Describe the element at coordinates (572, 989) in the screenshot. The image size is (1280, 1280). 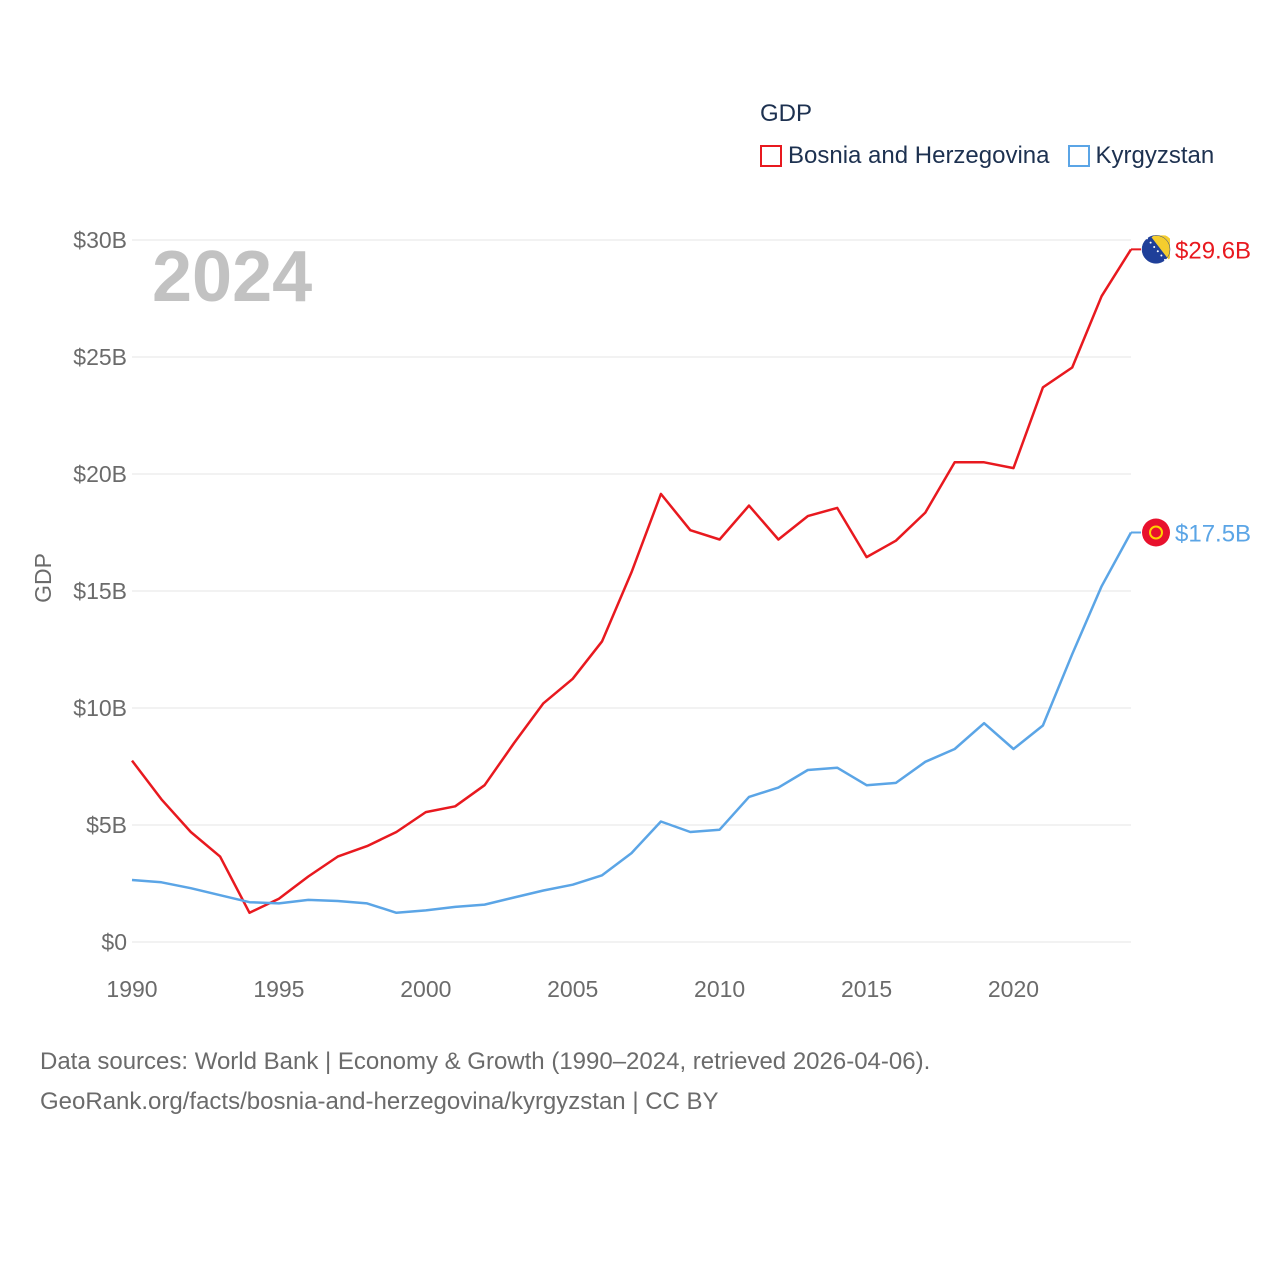
I see `x-tick-label: 2005` at that location.